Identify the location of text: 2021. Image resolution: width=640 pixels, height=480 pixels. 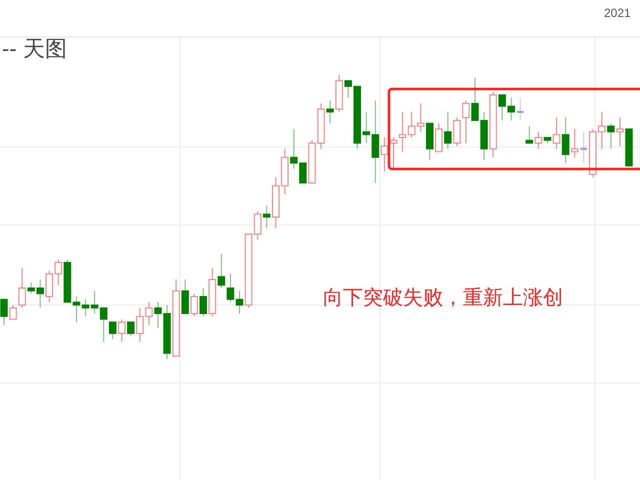
(618, 13).